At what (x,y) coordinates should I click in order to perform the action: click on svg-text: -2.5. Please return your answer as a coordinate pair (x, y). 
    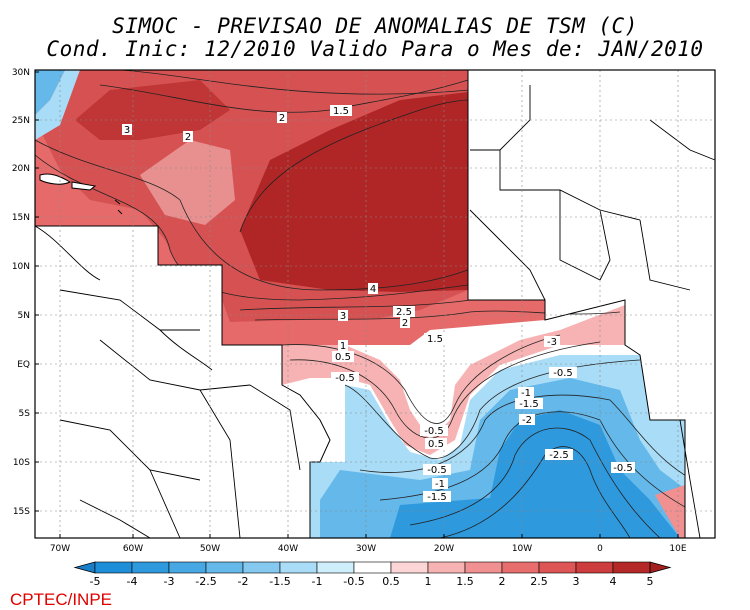
    Looking at the image, I should click on (559, 455).